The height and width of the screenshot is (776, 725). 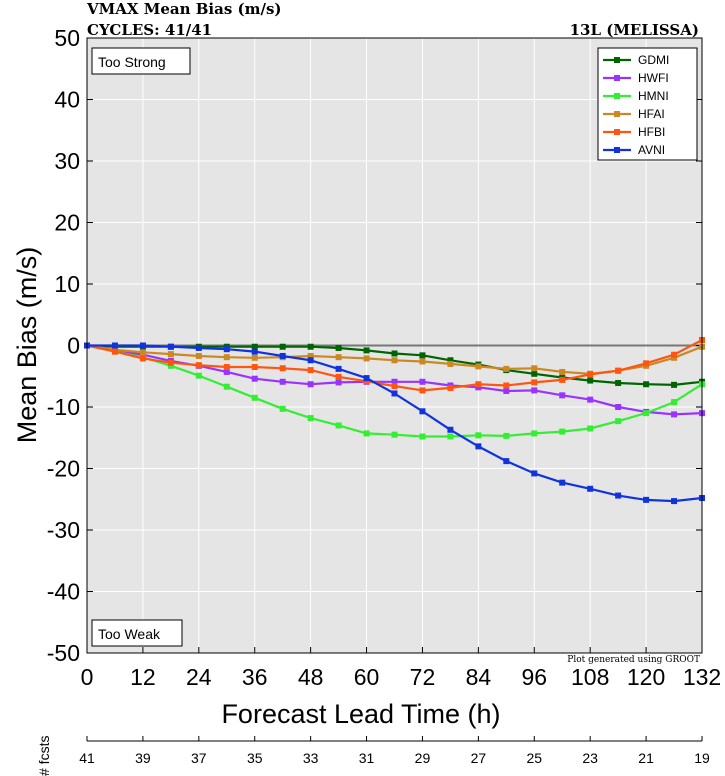 I want to click on too-weak-box, so click(x=137, y=633).